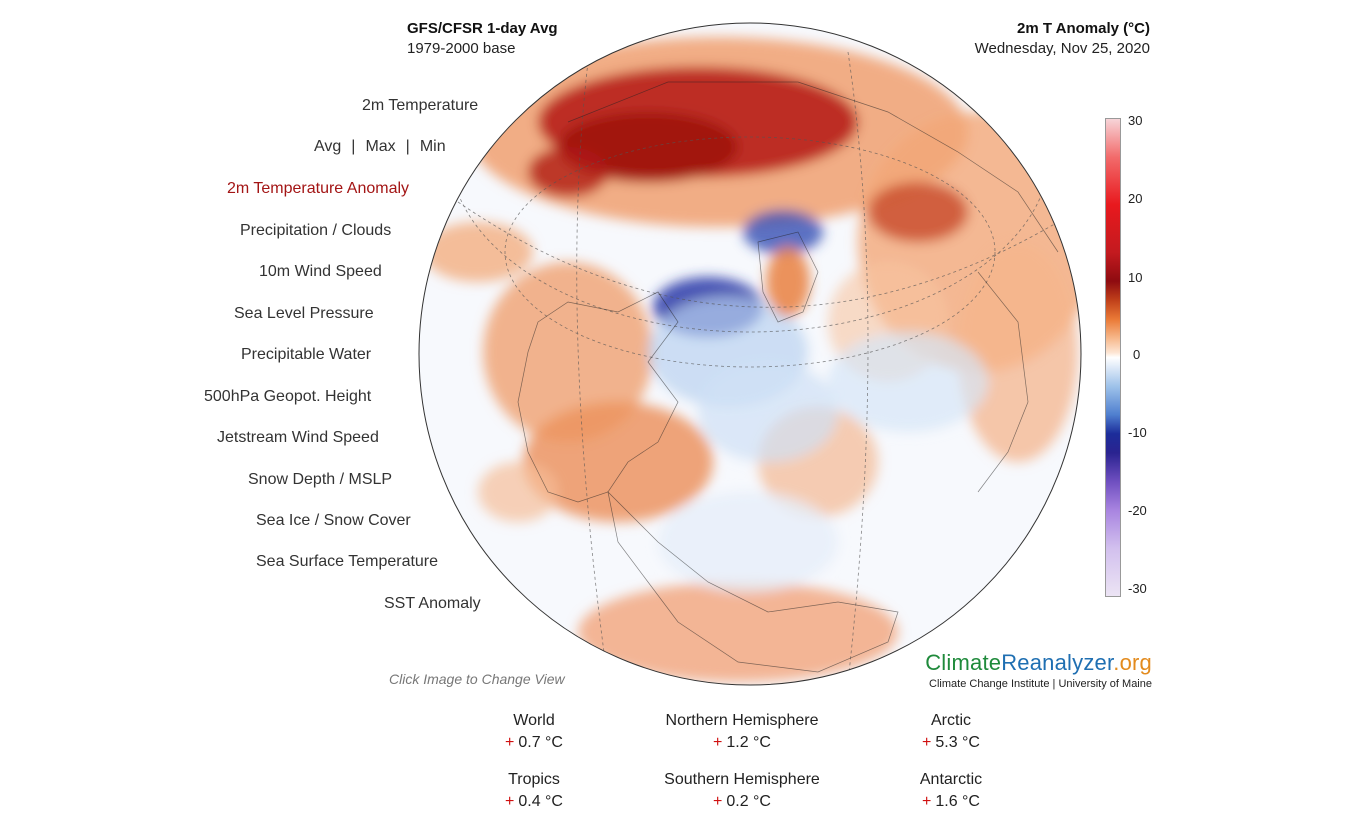  I want to click on menu-item-2m-temperature: 2m Temperature, so click(420, 105).